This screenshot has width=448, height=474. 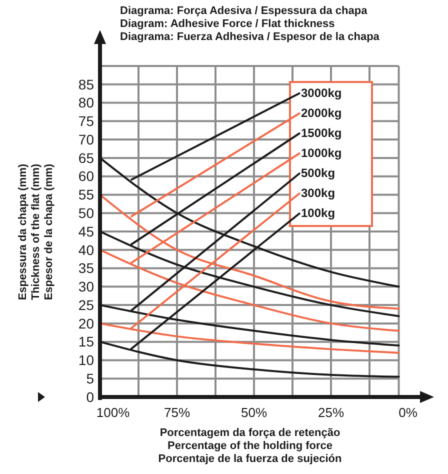 I want to click on y-tick-label: 0, so click(x=90, y=396).